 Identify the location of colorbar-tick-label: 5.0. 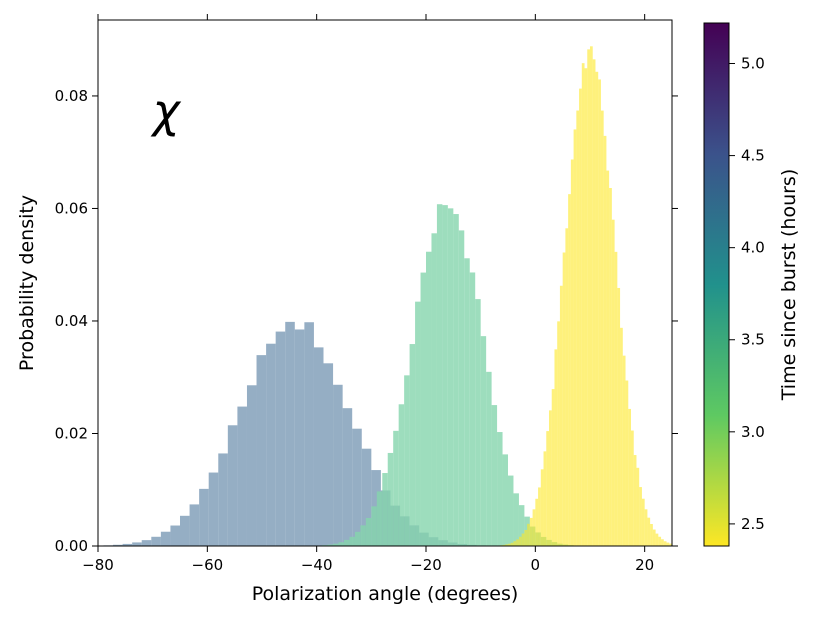
(753, 64).